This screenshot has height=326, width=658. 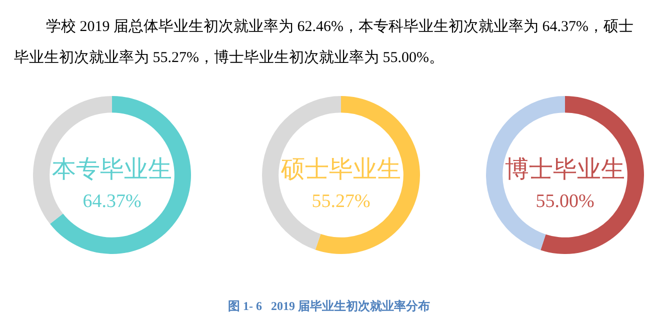 What do you see at coordinates (340, 170) in the screenshot?
I see `slice-label: 硕士毕业生` at bounding box center [340, 170].